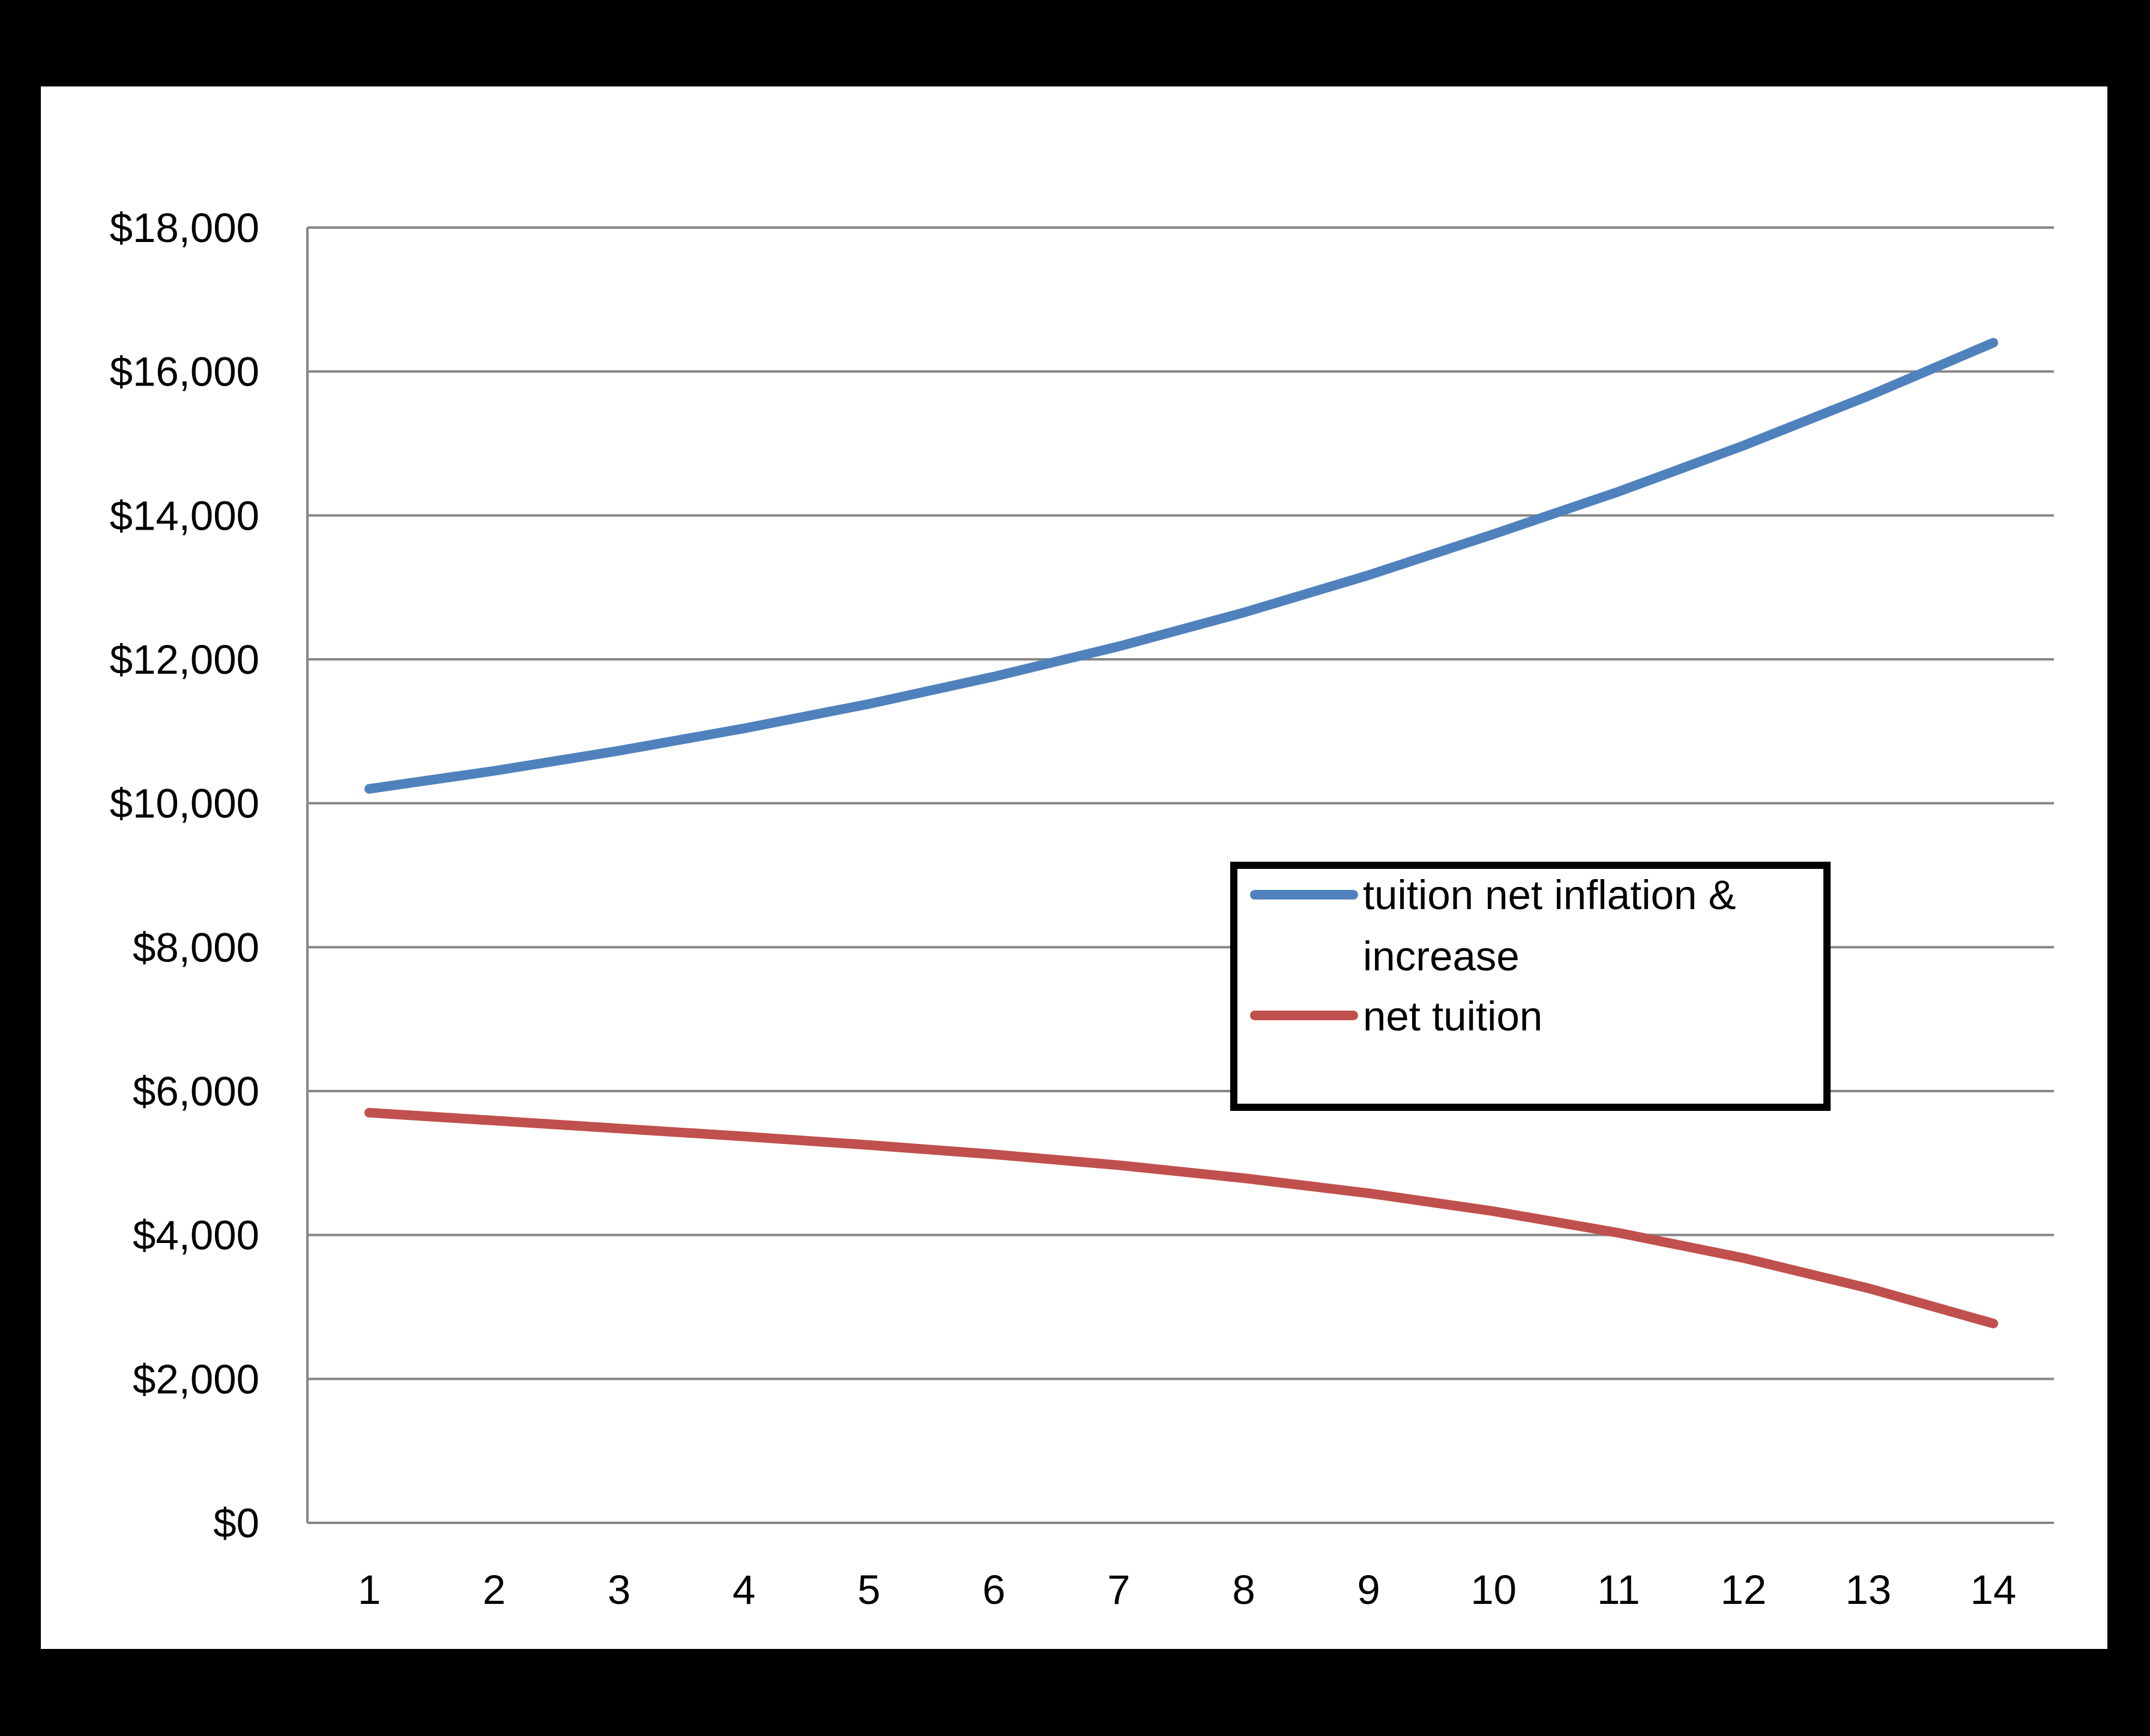 The image size is (2150, 1736). What do you see at coordinates (196, 1091) in the screenshot?
I see `y-tick-label: $6,000` at bounding box center [196, 1091].